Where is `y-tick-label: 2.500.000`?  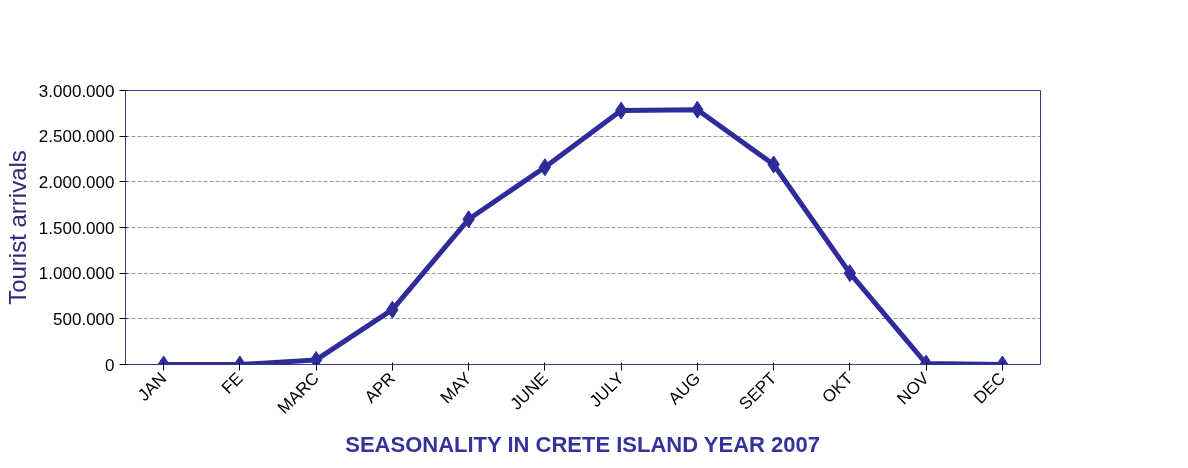 y-tick-label: 2.500.000 is located at coordinates (76, 137).